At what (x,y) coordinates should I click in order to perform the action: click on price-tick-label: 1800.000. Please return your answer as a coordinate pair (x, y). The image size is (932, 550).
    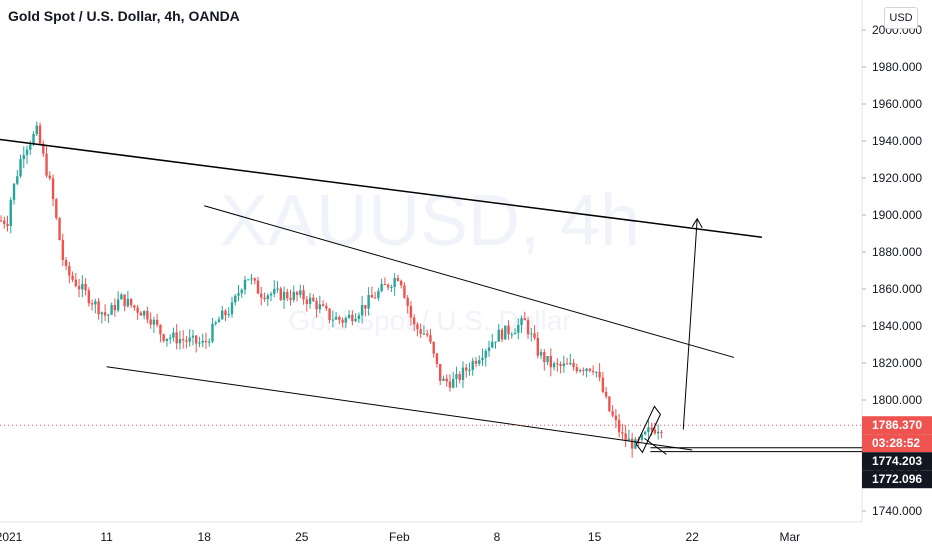
    Looking at the image, I should click on (897, 400).